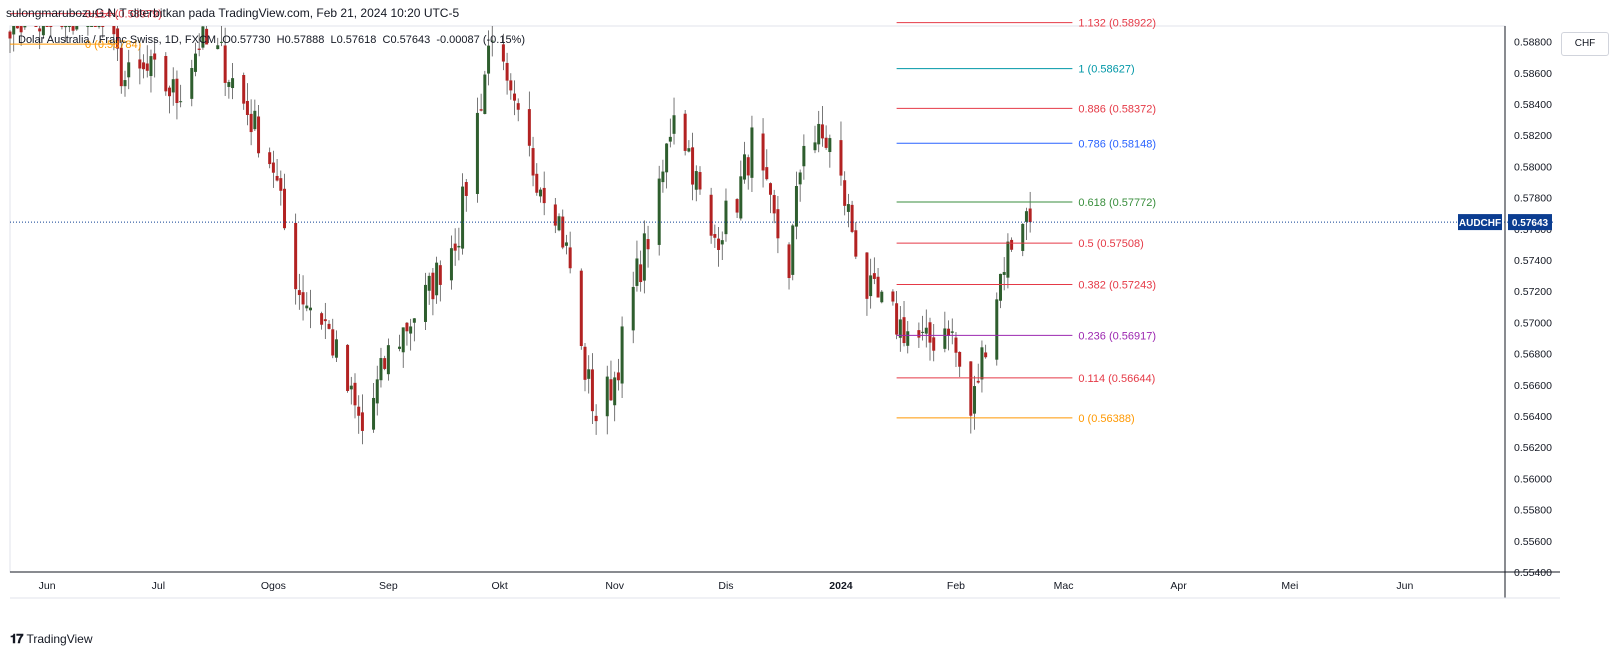  What do you see at coordinates (59, 639) in the screenshot?
I see `brand-label: TradingView` at bounding box center [59, 639].